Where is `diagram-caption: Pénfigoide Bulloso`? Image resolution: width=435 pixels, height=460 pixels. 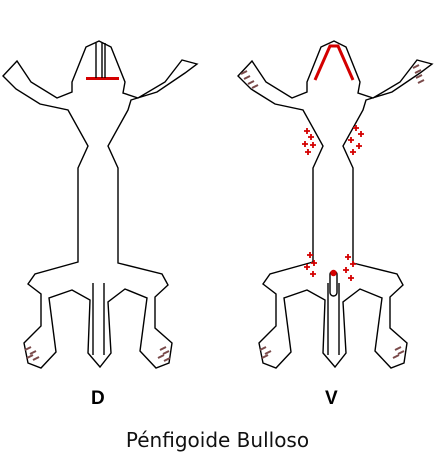 diagram-caption: Pénfigoide Bulloso is located at coordinates (217, 440).